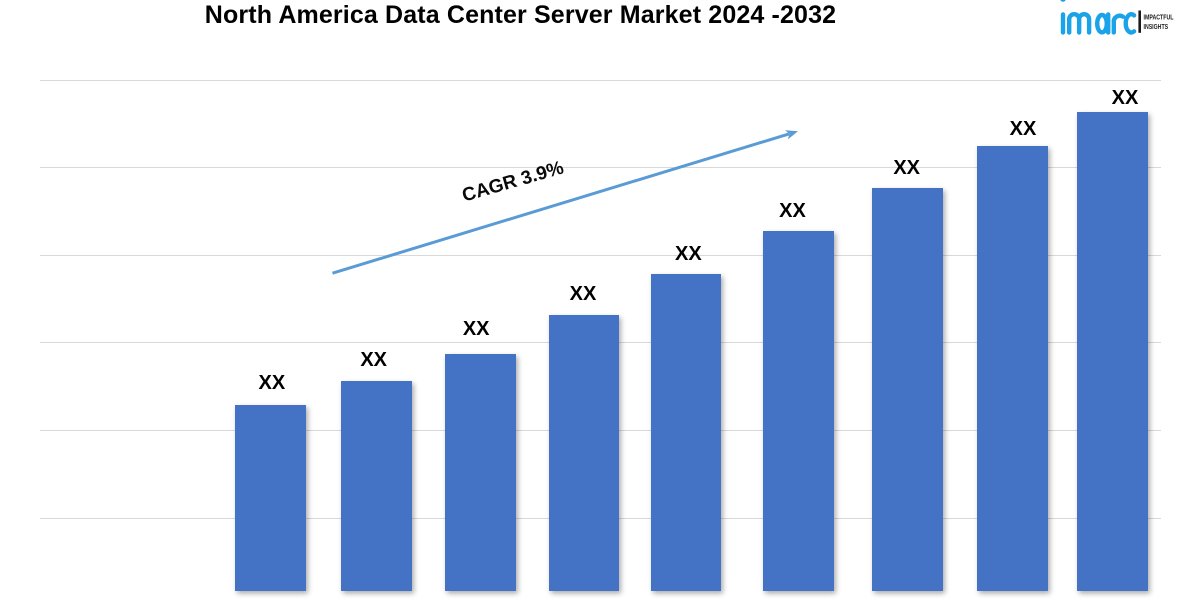 The height and width of the screenshot is (600, 1200). What do you see at coordinates (1159, 16) in the screenshot?
I see `svg-text: IMPACTFUL` at bounding box center [1159, 16].